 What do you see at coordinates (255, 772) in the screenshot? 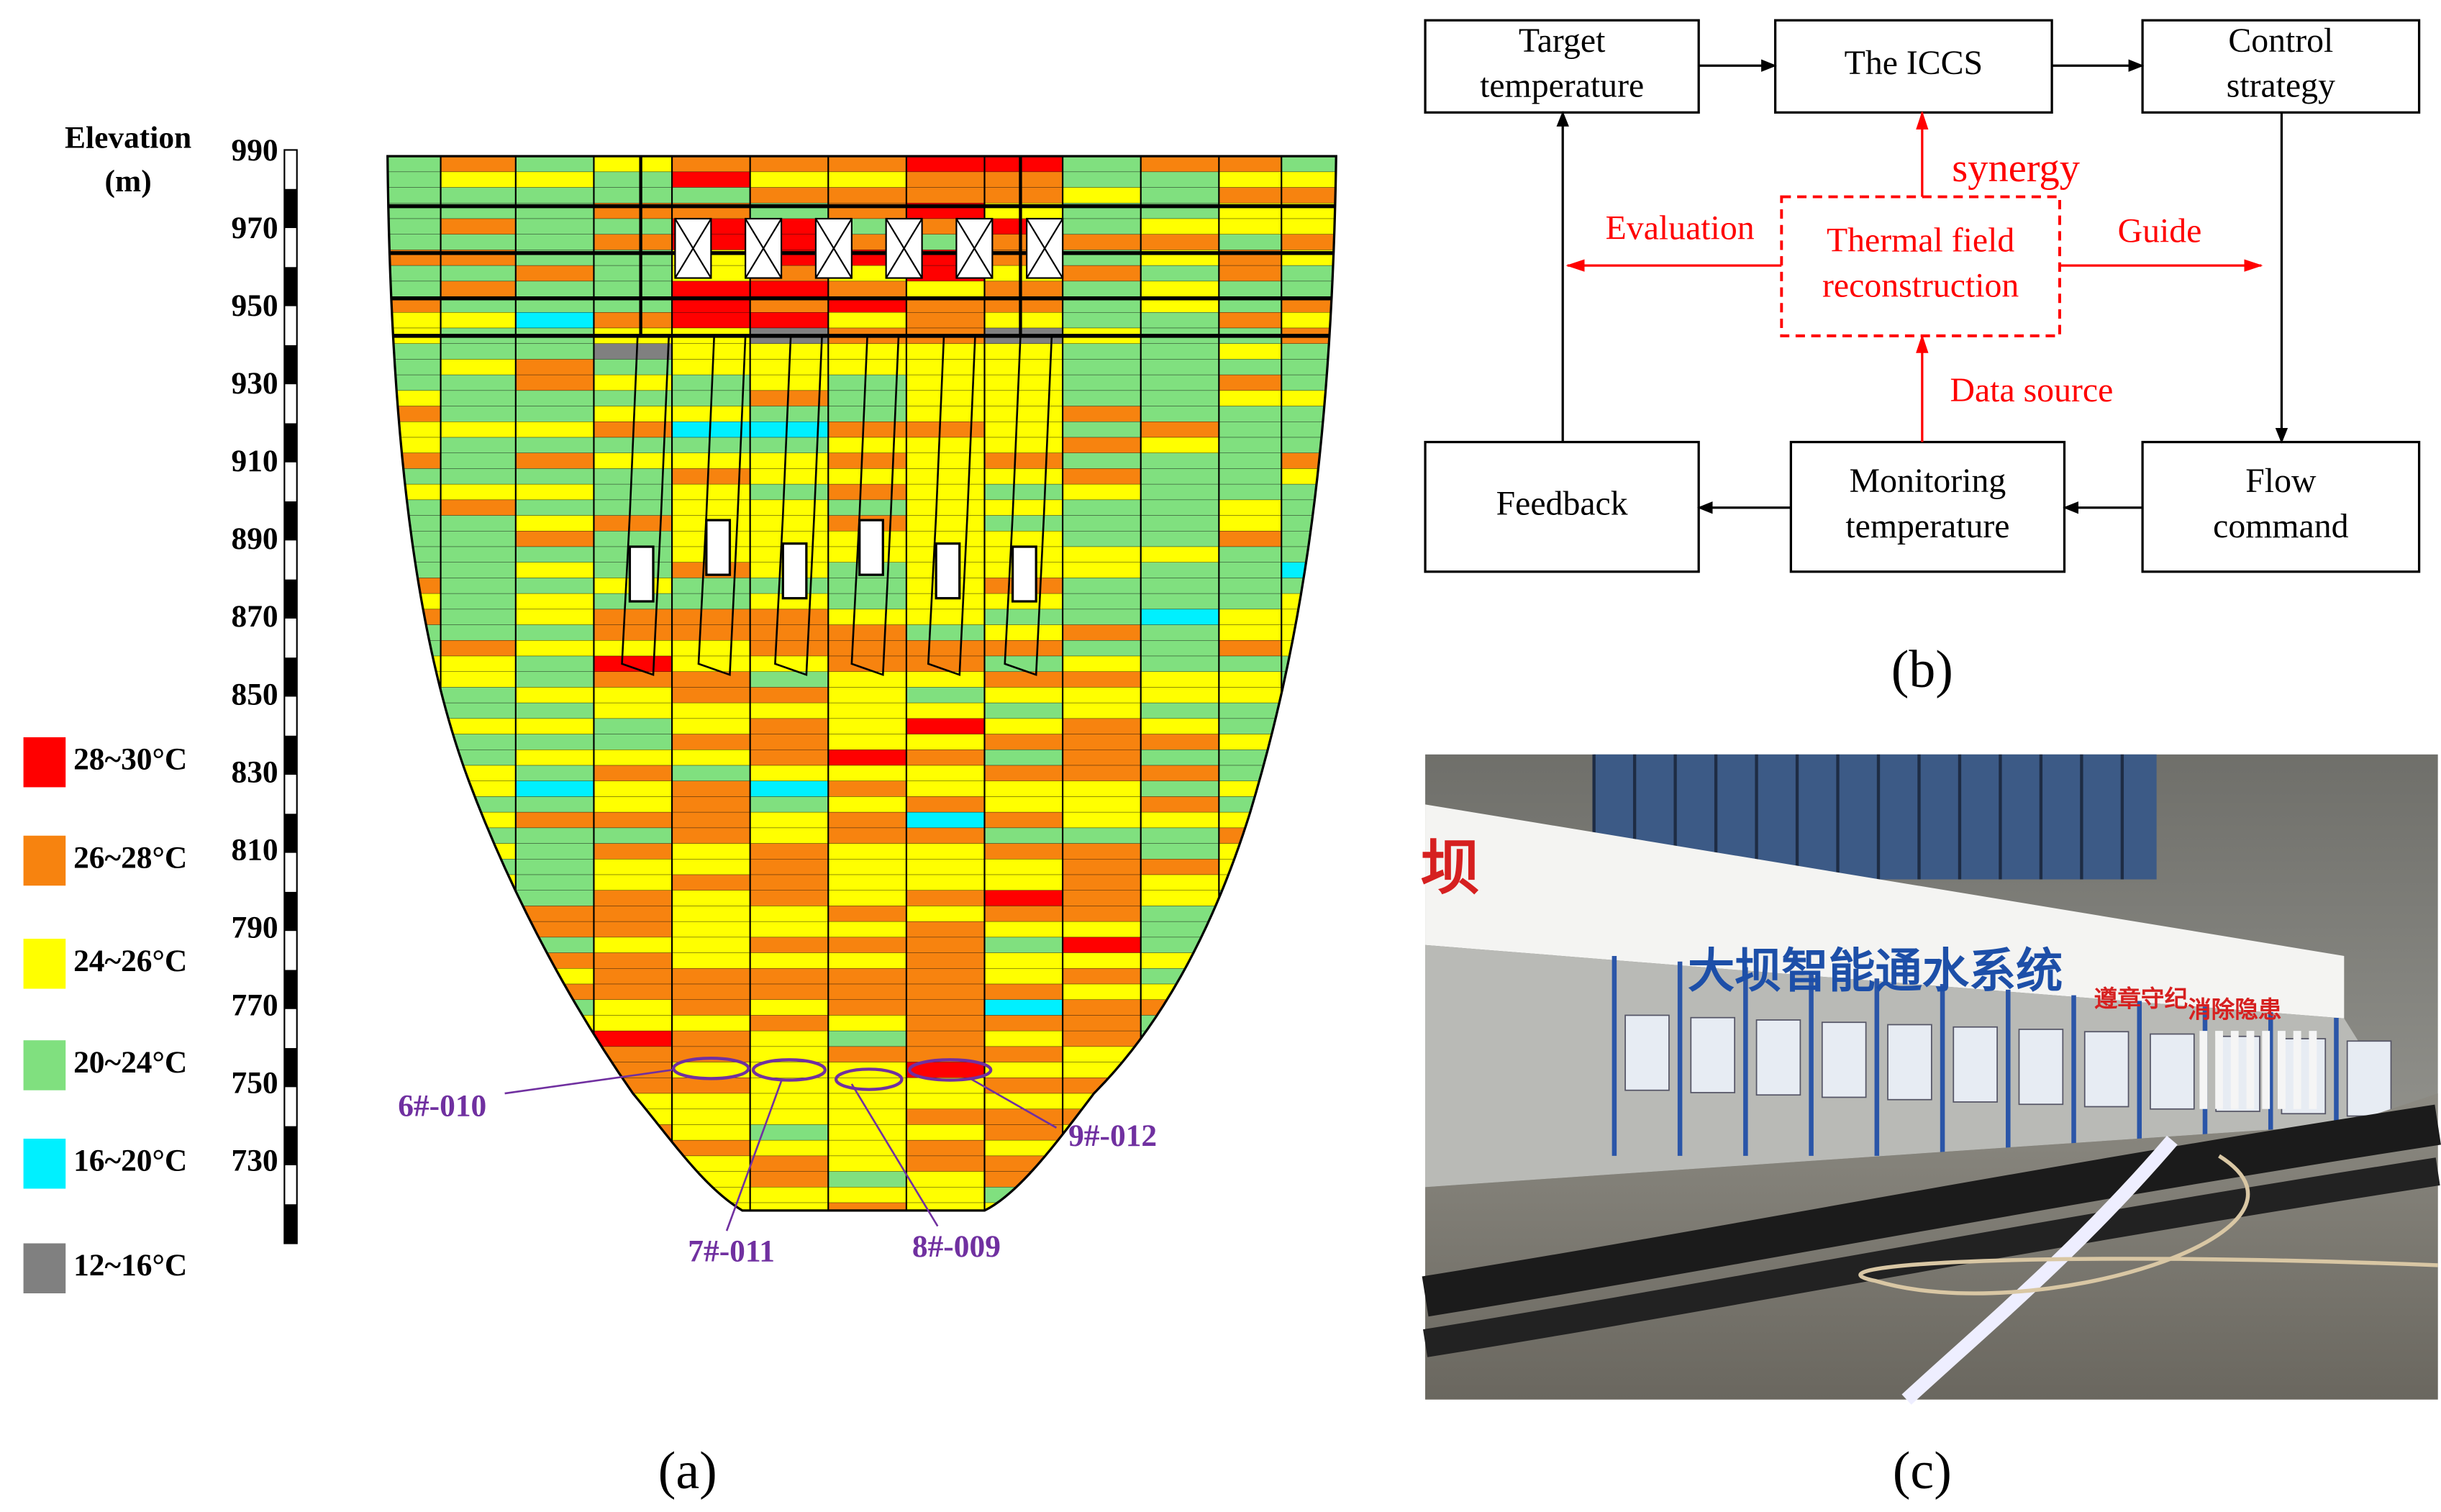
I see `elevation-tick-label: 830` at bounding box center [255, 772].